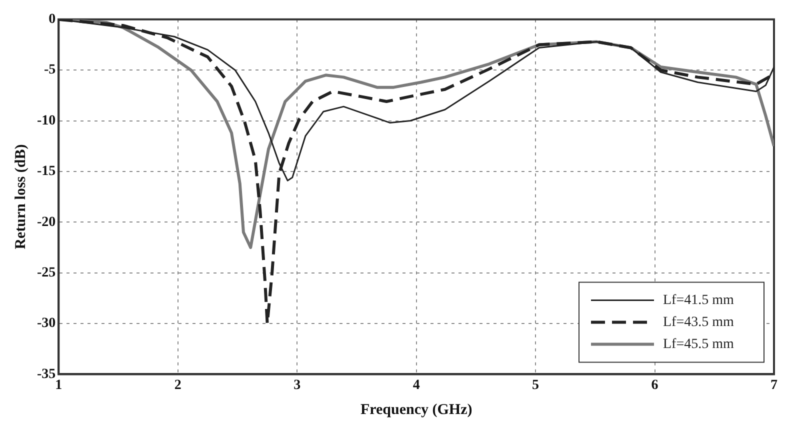  What do you see at coordinates (46, 120) in the screenshot?
I see `y-tick-label: -10` at bounding box center [46, 120].